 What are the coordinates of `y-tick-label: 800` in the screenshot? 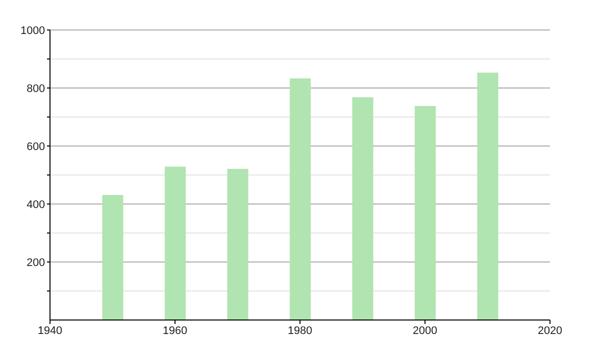 It's located at (35, 88).